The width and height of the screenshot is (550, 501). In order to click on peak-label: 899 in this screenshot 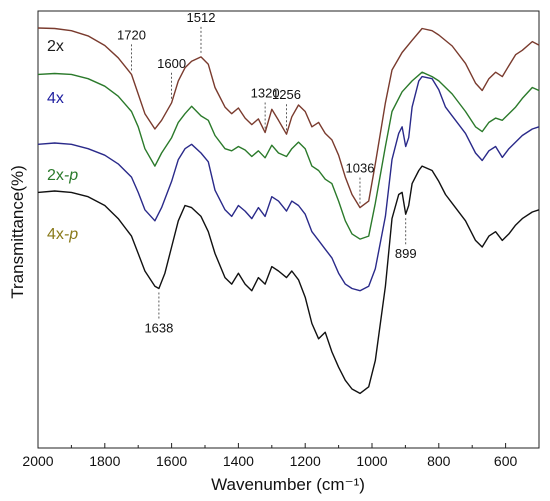, I will do `click(406, 253)`.